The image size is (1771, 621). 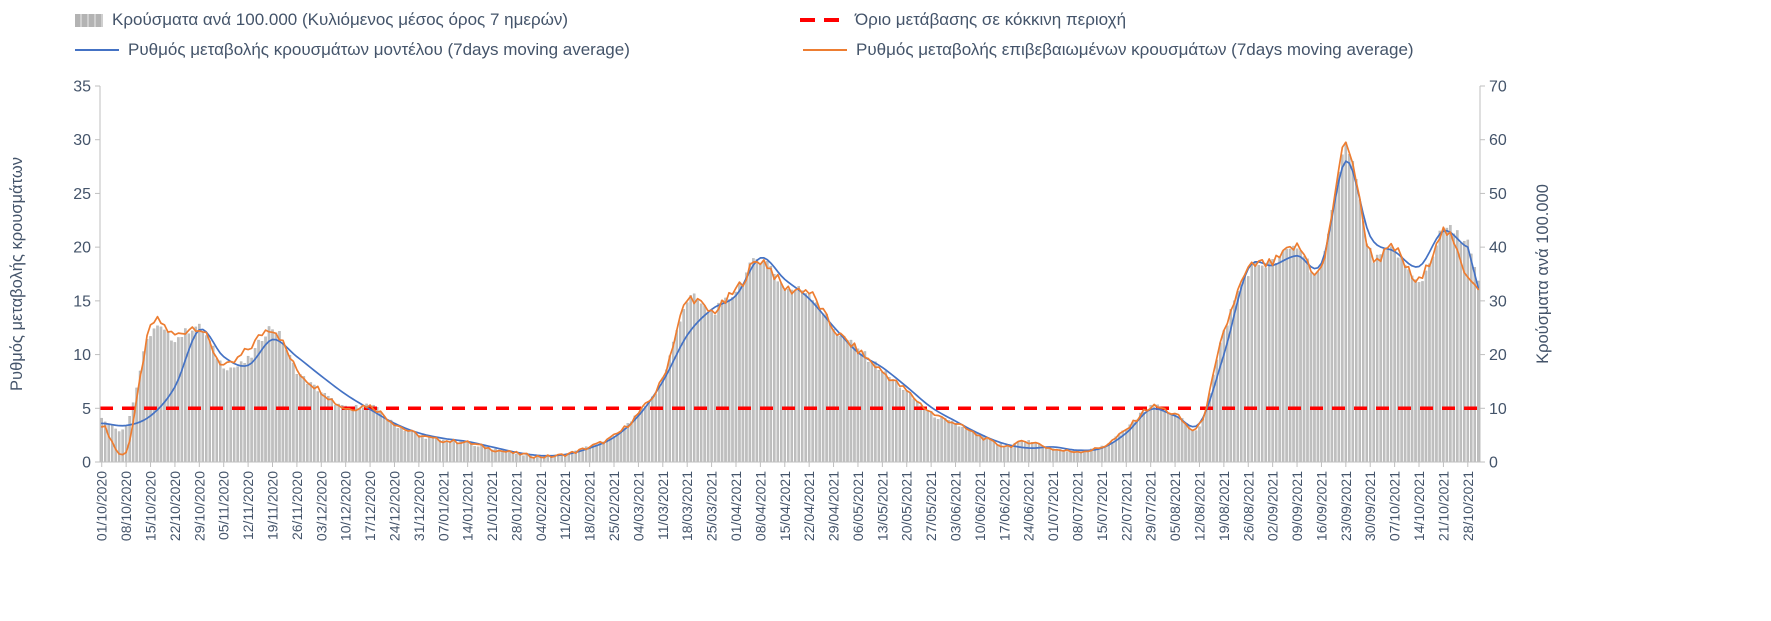 What do you see at coordinates (663, 505) in the screenshot?
I see `svg-text: 11/03/2021` at bounding box center [663, 505].